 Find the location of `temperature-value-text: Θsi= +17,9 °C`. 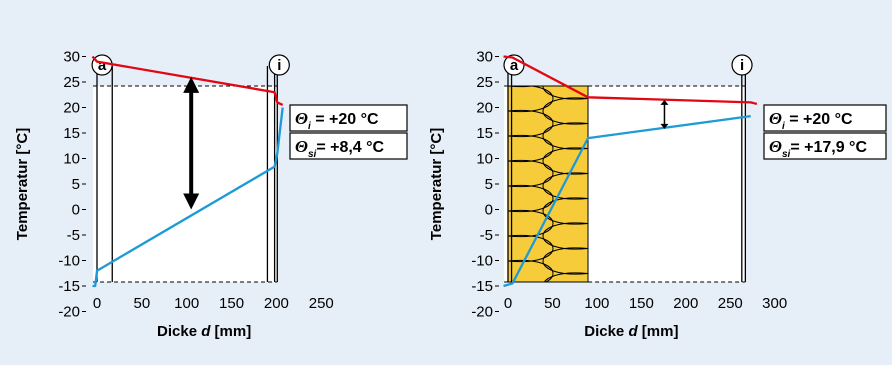

temperature-value-text: Θsi= +17,9 °C is located at coordinates (818, 148).